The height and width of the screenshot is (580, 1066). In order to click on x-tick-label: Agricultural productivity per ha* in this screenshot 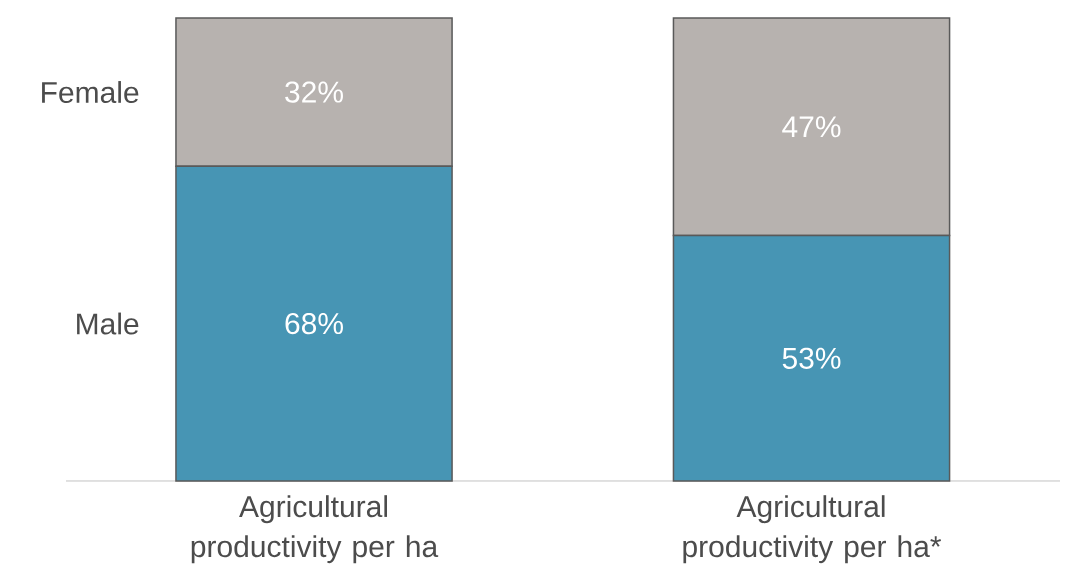, I will do `click(812, 529)`.